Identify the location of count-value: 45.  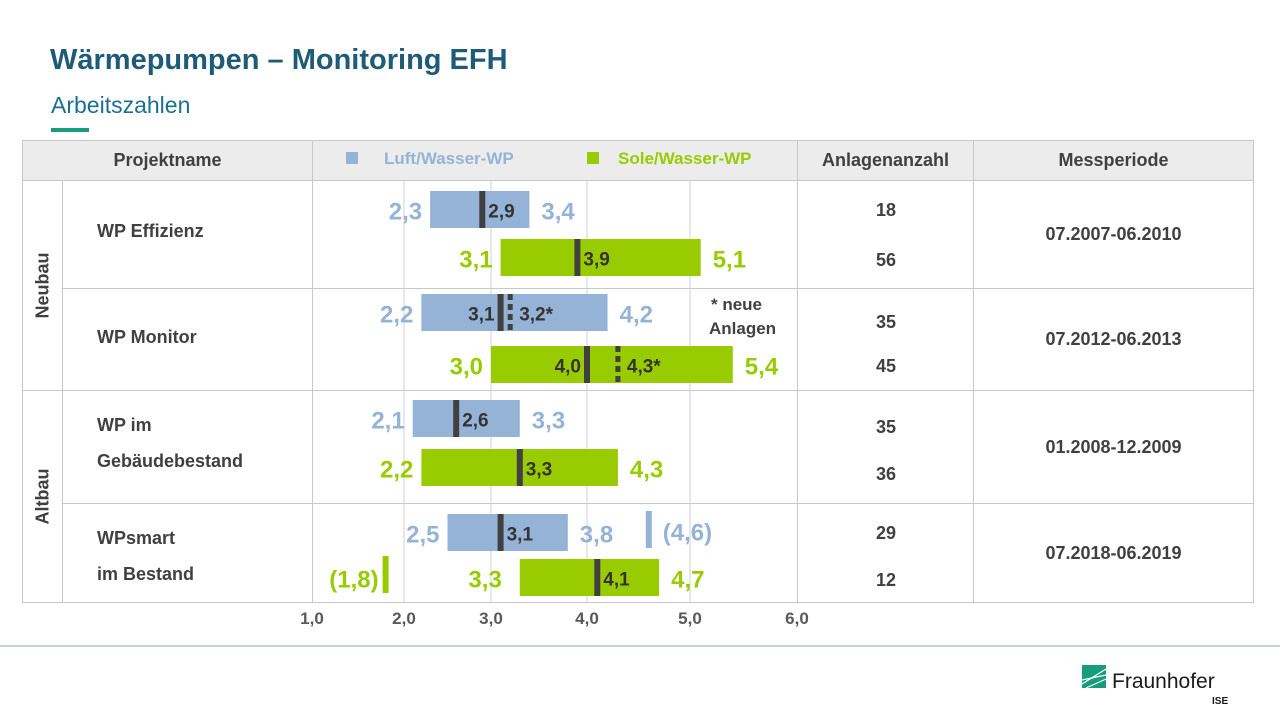
(886, 366).